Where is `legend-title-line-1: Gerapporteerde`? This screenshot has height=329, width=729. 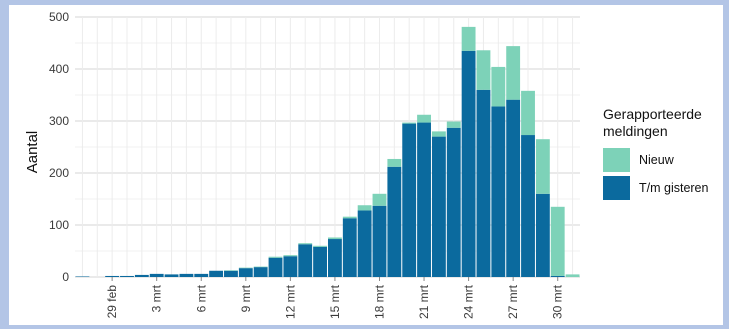
legend-title-line-1: Gerapporteerde is located at coordinates (652, 114).